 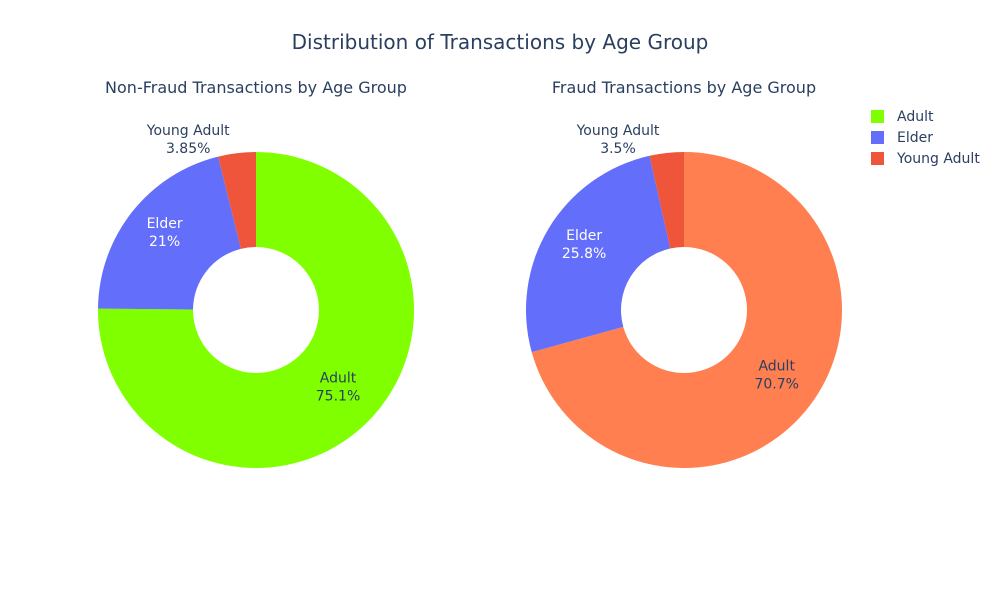 What do you see at coordinates (618, 149) in the screenshot?
I see `slice-label-value-fraud-young-adult: 3.5%` at bounding box center [618, 149].